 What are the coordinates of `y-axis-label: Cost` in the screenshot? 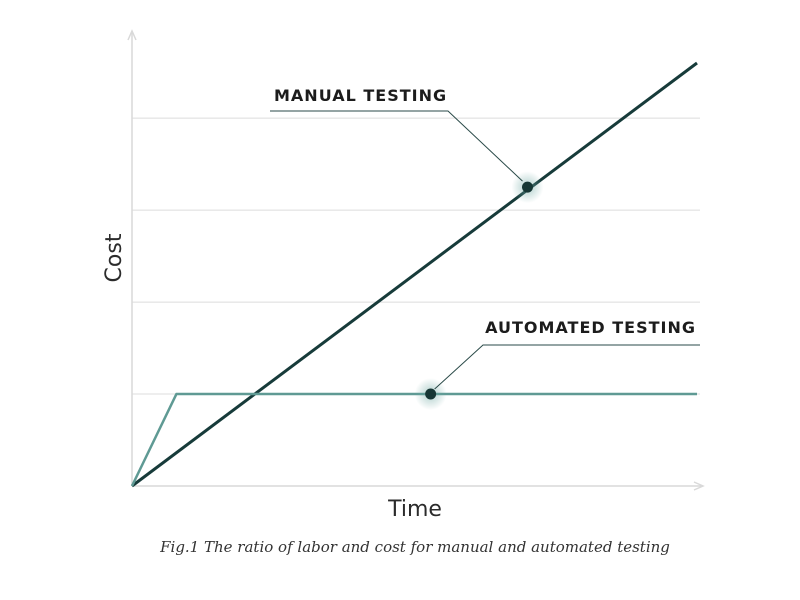 It's located at (114, 257).